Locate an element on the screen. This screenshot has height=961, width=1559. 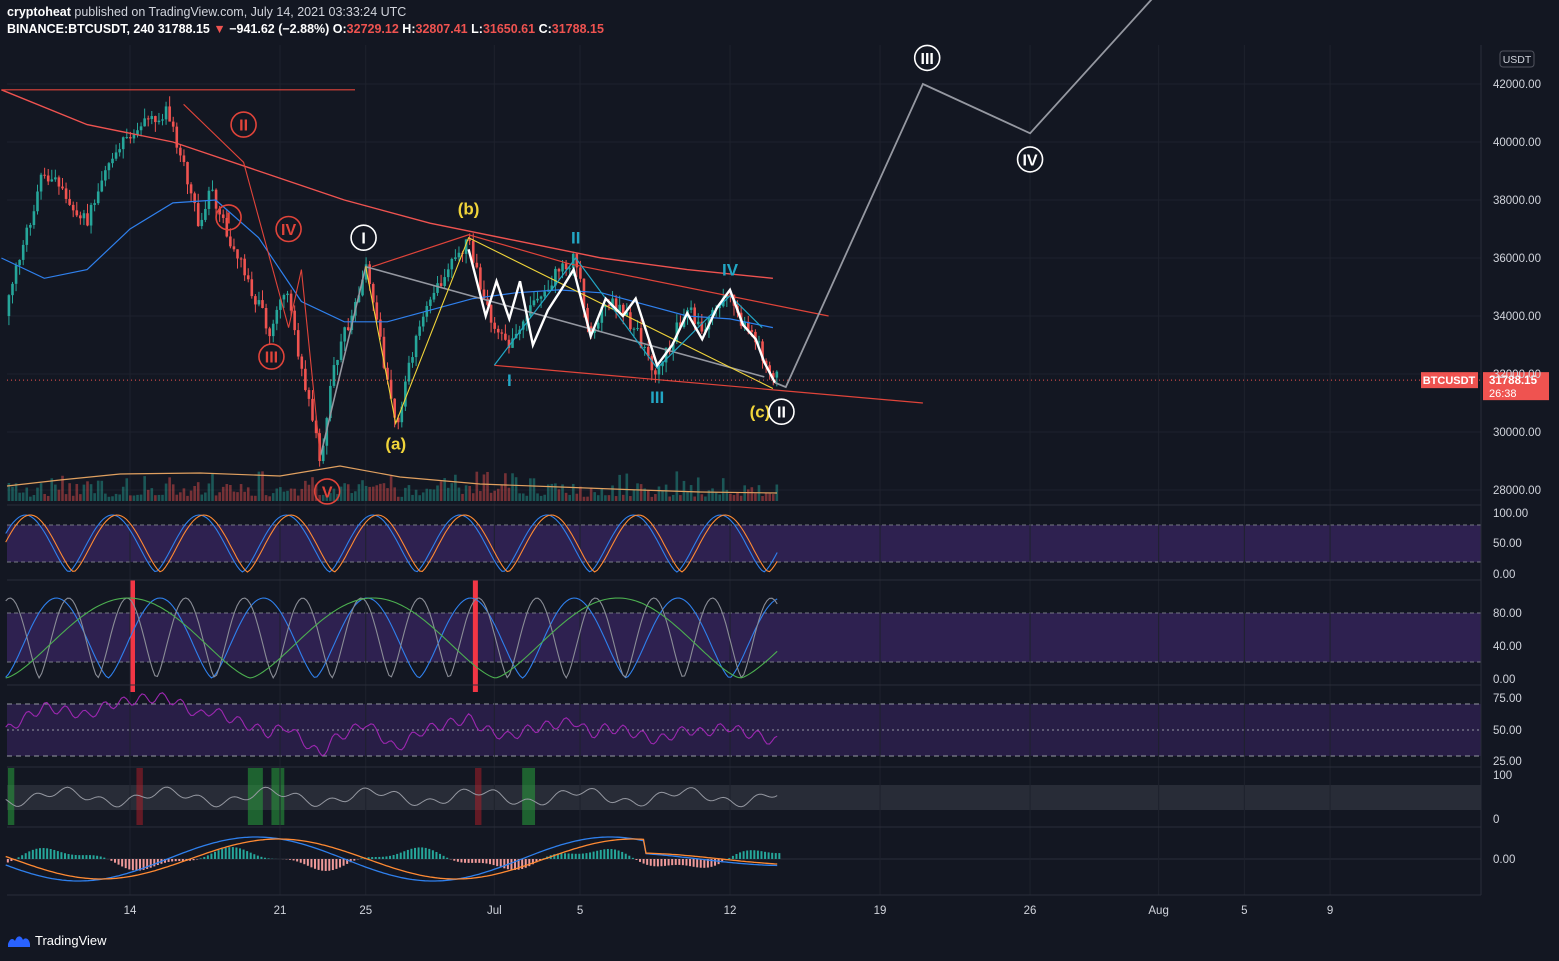
wave-label-circle is located at coordinates (781, 412).